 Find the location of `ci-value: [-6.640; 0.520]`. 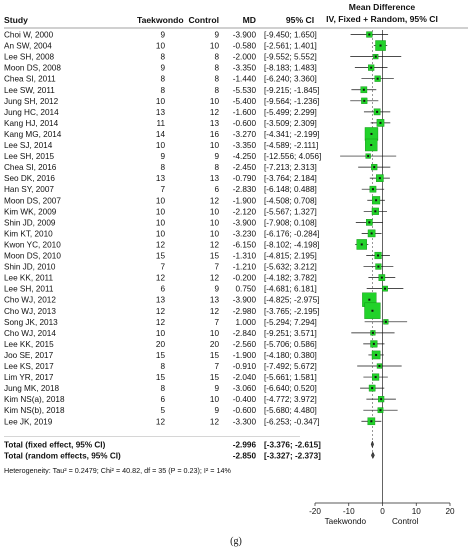

ci-value: [-6.640; 0.520] is located at coordinates (290, 388).